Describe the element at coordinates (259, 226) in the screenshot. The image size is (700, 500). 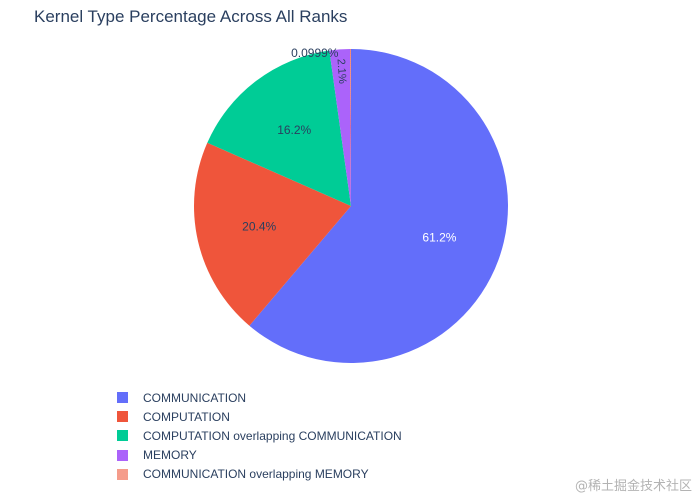
I see `pie-label-computation: 20.4%` at that location.